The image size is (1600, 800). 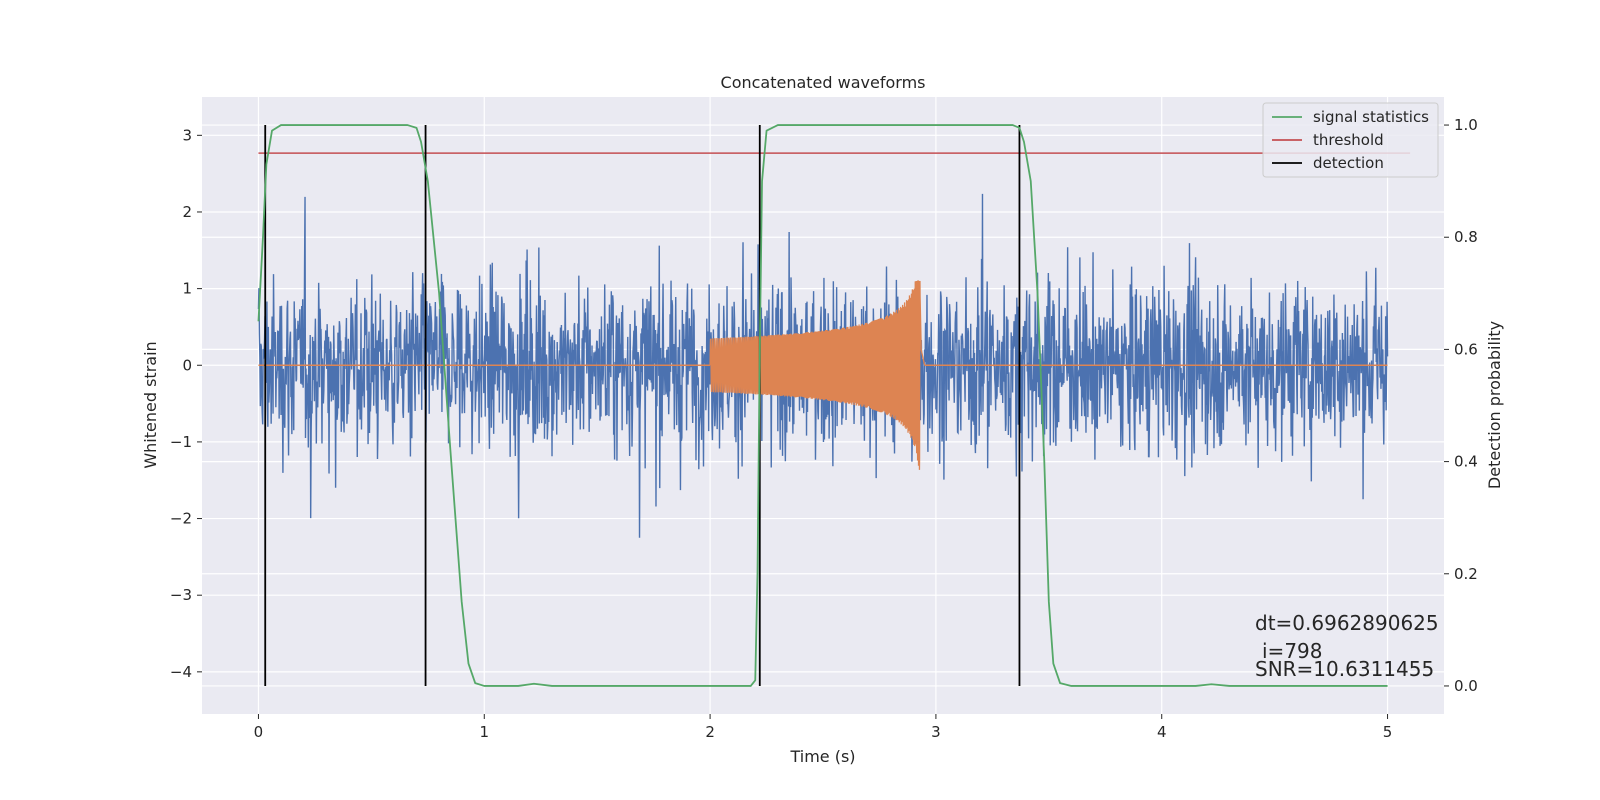 What do you see at coordinates (1292, 651) in the screenshot?
I see `annotation-i: i=798` at bounding box center [1292, 651].